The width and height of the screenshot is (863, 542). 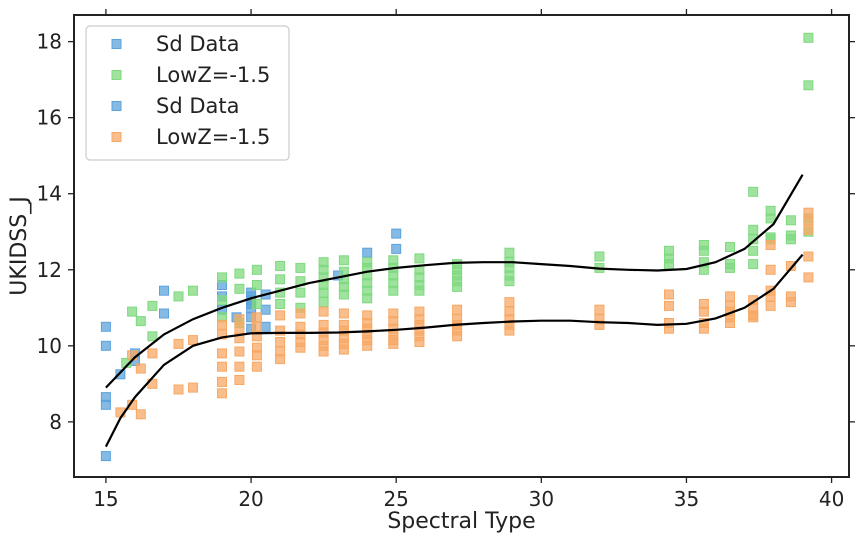 I want to click on y-tick-label: 14, so click(x=49, y=194).